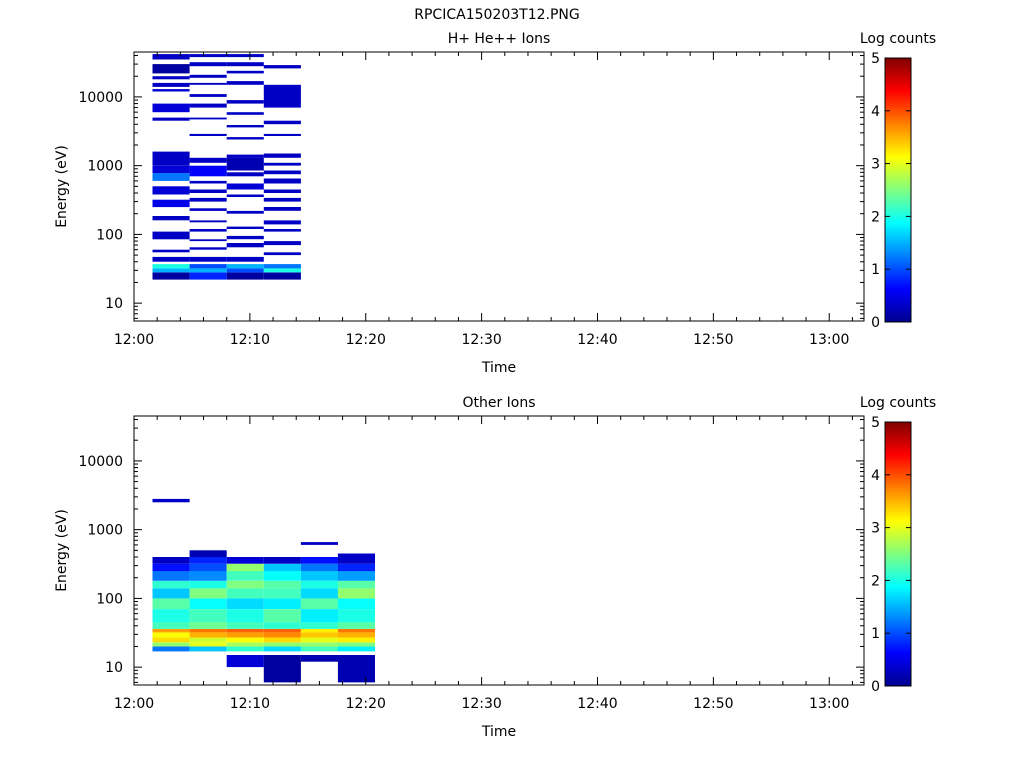 The height and width of the screenshot is (768, 1024). Describe the element at coordinates (134, 704) in the screenshot. I see `x-tick-label: 12:00` at that location.